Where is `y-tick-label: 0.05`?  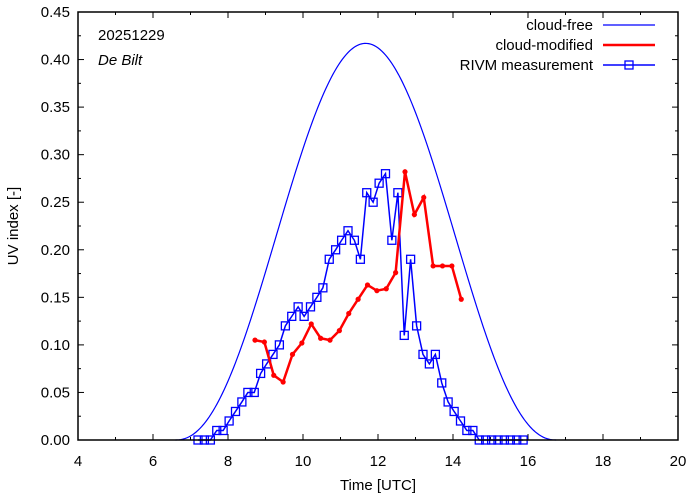 y-tick-label: 0.05 is located at coordinates (55, 392).